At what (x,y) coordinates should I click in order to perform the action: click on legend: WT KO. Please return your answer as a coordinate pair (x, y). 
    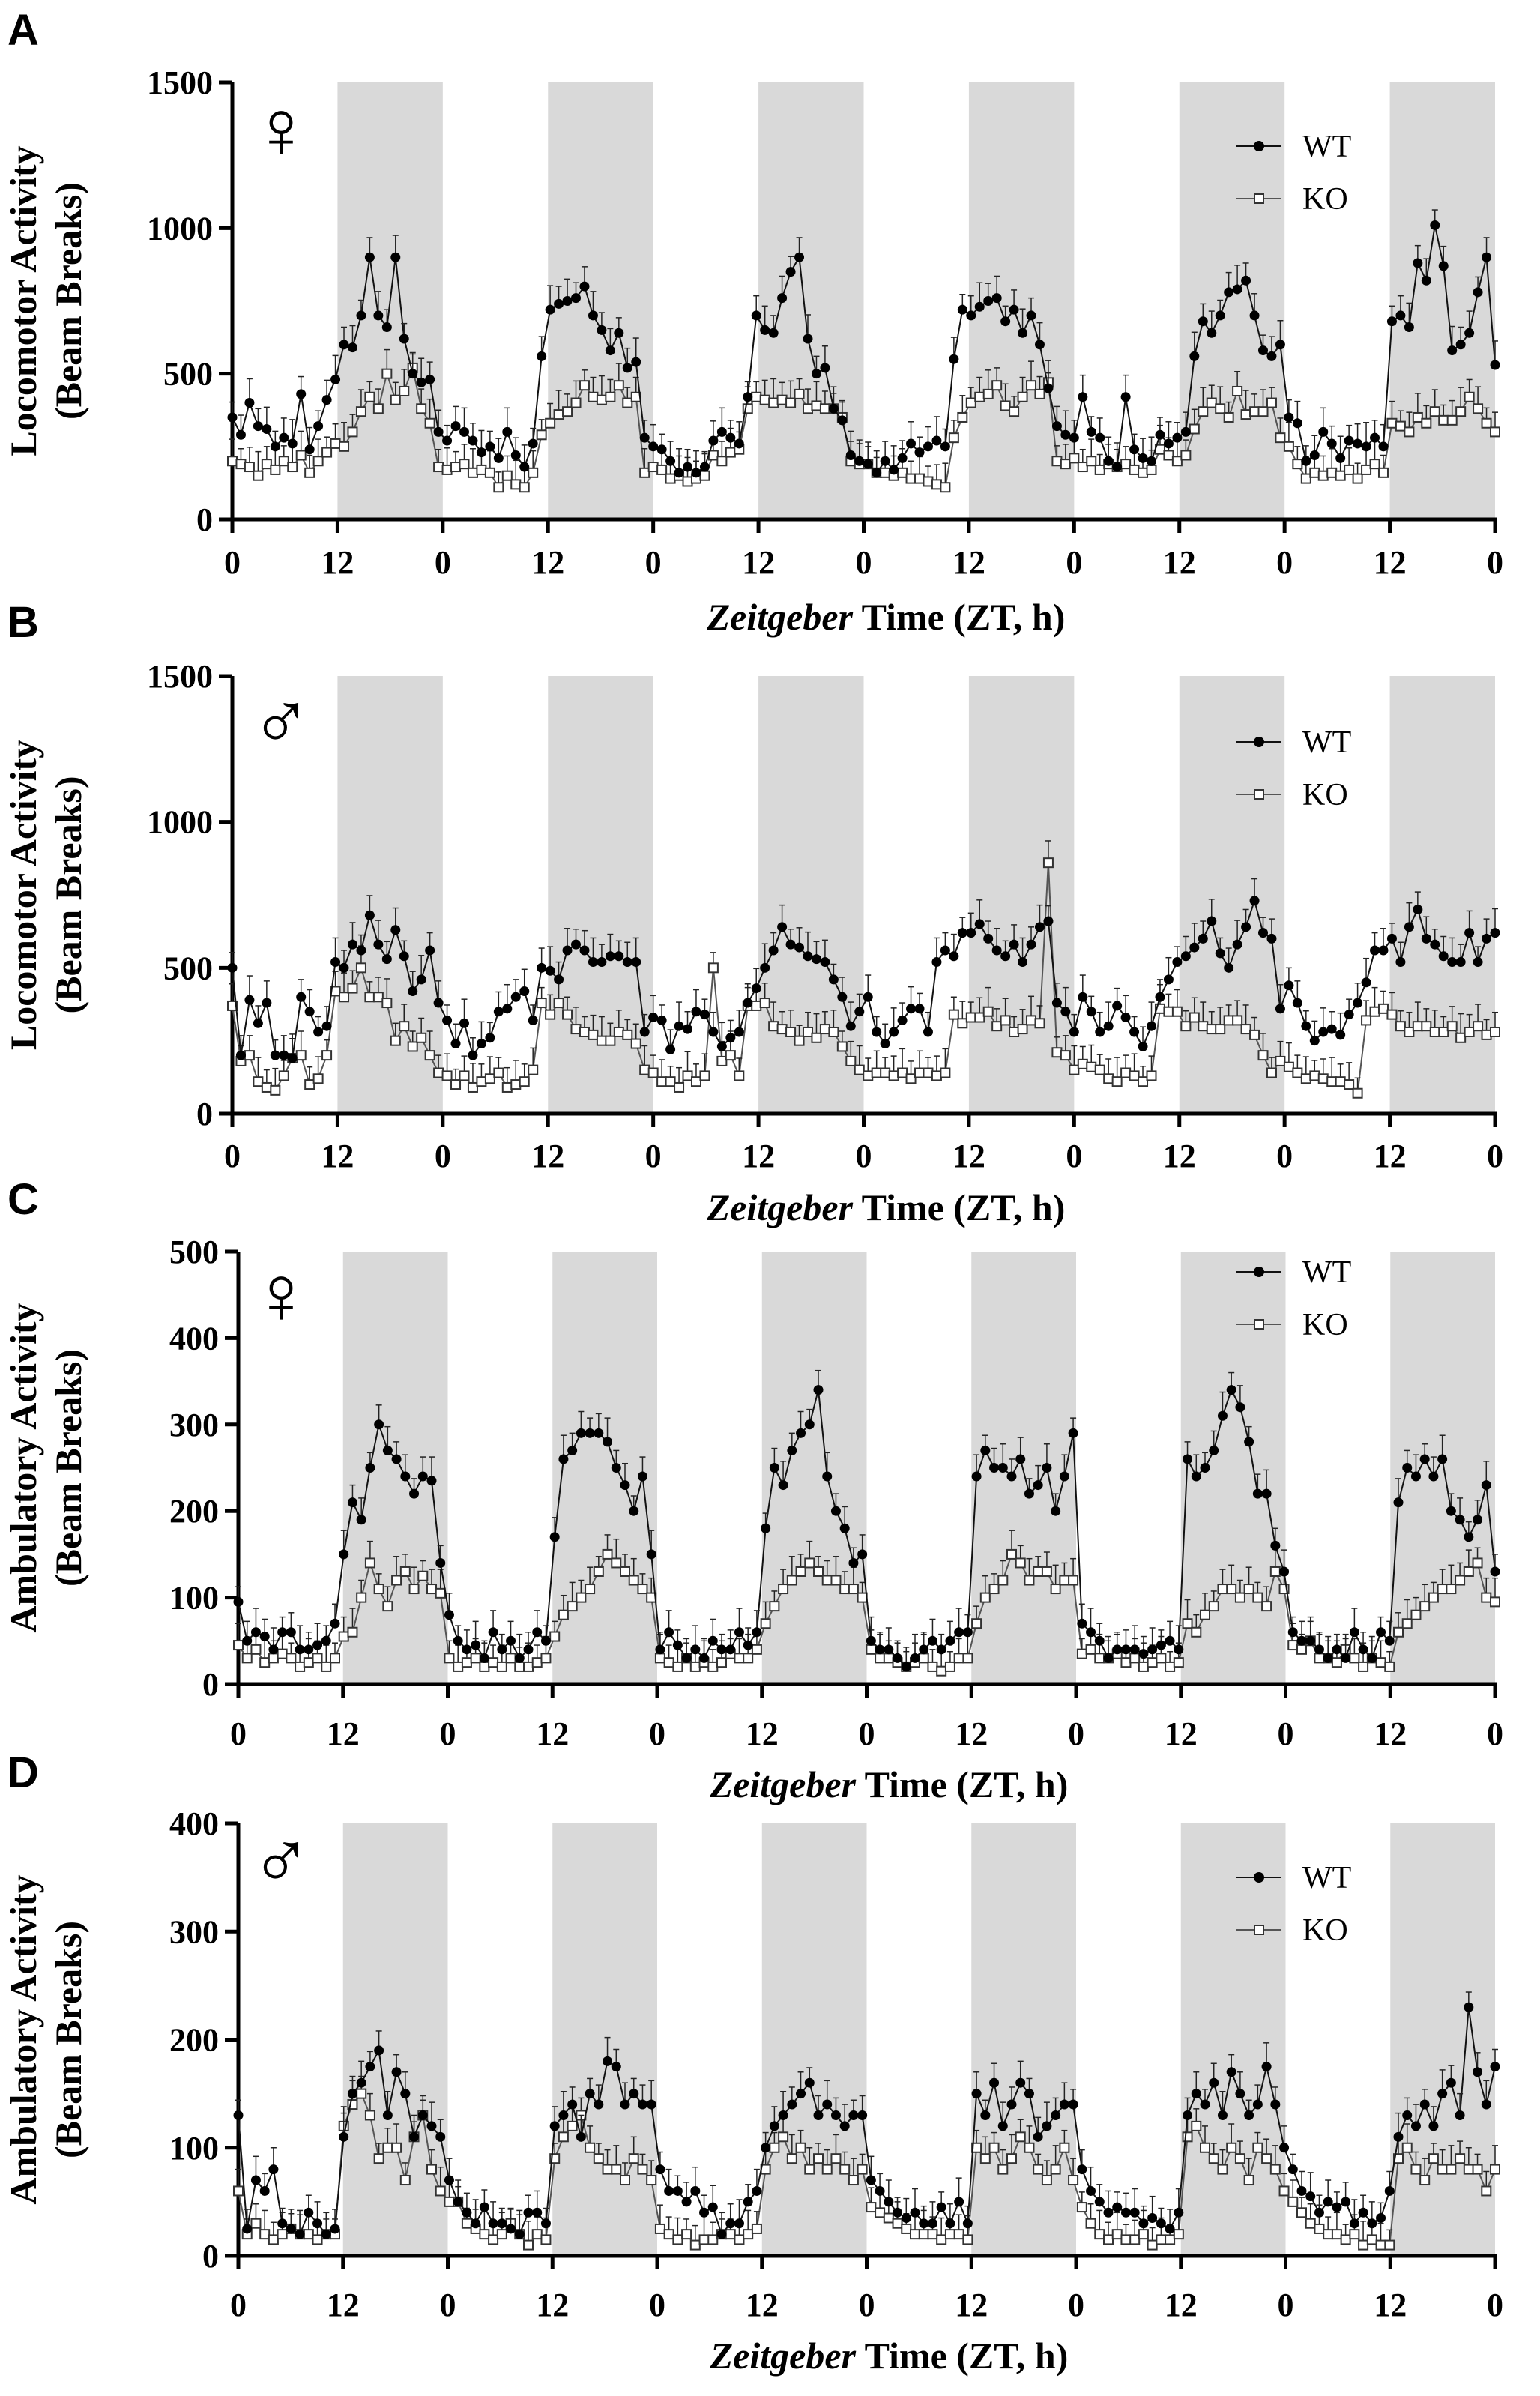
    Looking at the image, I should click on (1293, 1905).